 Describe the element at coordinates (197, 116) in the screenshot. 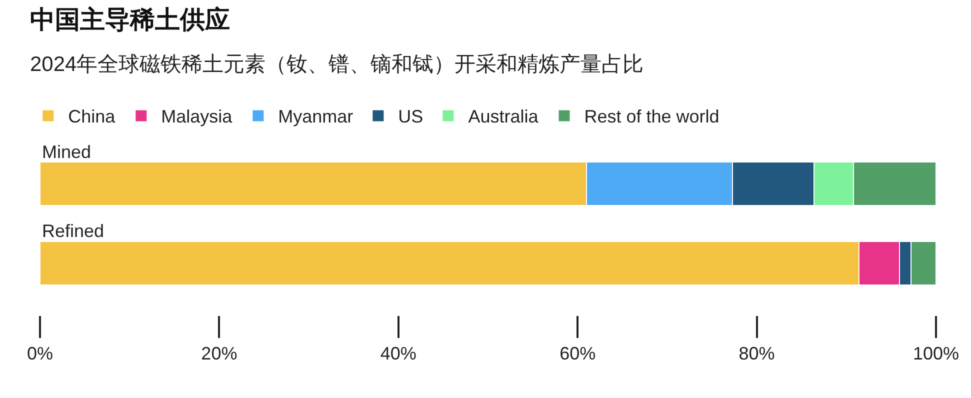

I see `legend-label: Malaysia` at that location.